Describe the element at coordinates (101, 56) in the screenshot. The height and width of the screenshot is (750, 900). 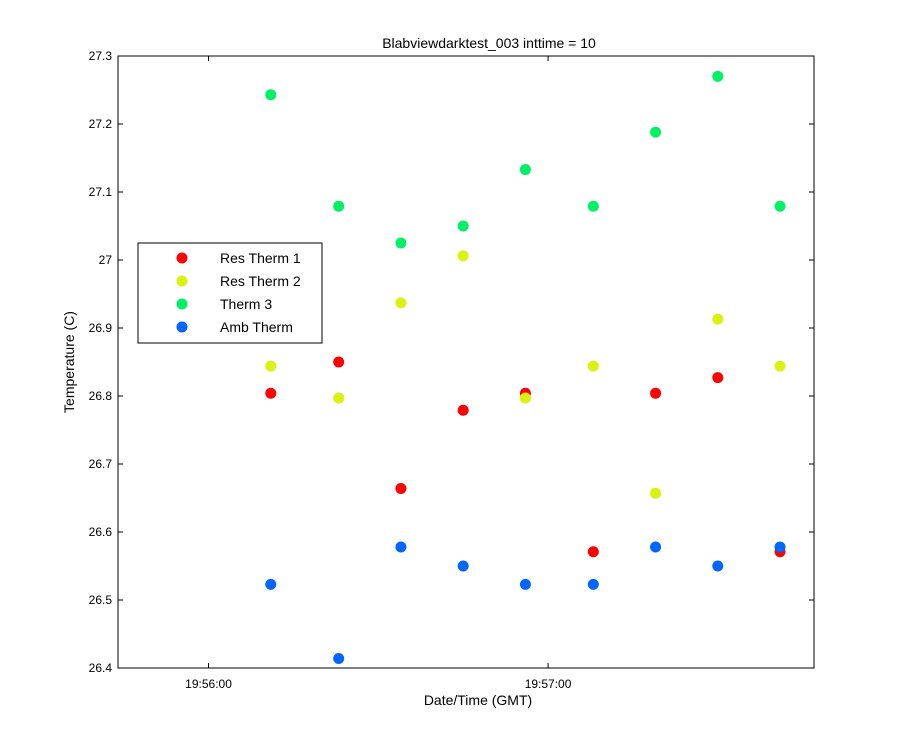
I see `y-tick-label: 27.3` at that location.